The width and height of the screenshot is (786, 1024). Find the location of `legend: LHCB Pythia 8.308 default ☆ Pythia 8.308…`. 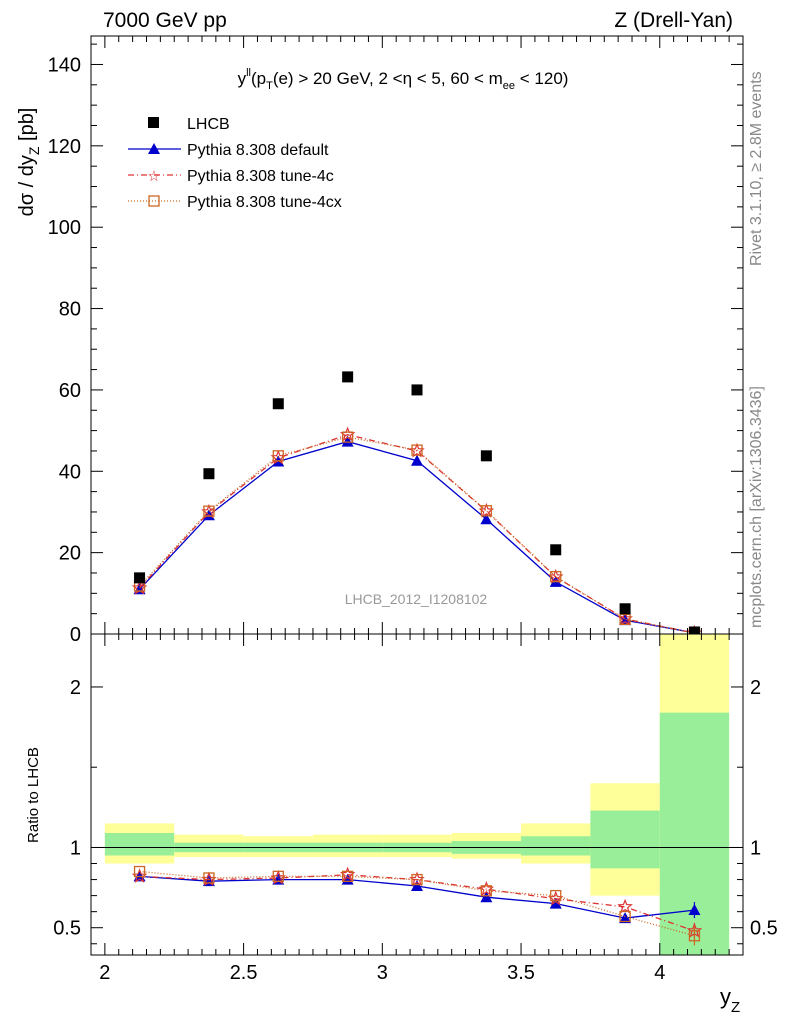

legend: LHCB Pythia 8.308 default ☆ Pythia 8.308… is located at coordinates (235, 163).